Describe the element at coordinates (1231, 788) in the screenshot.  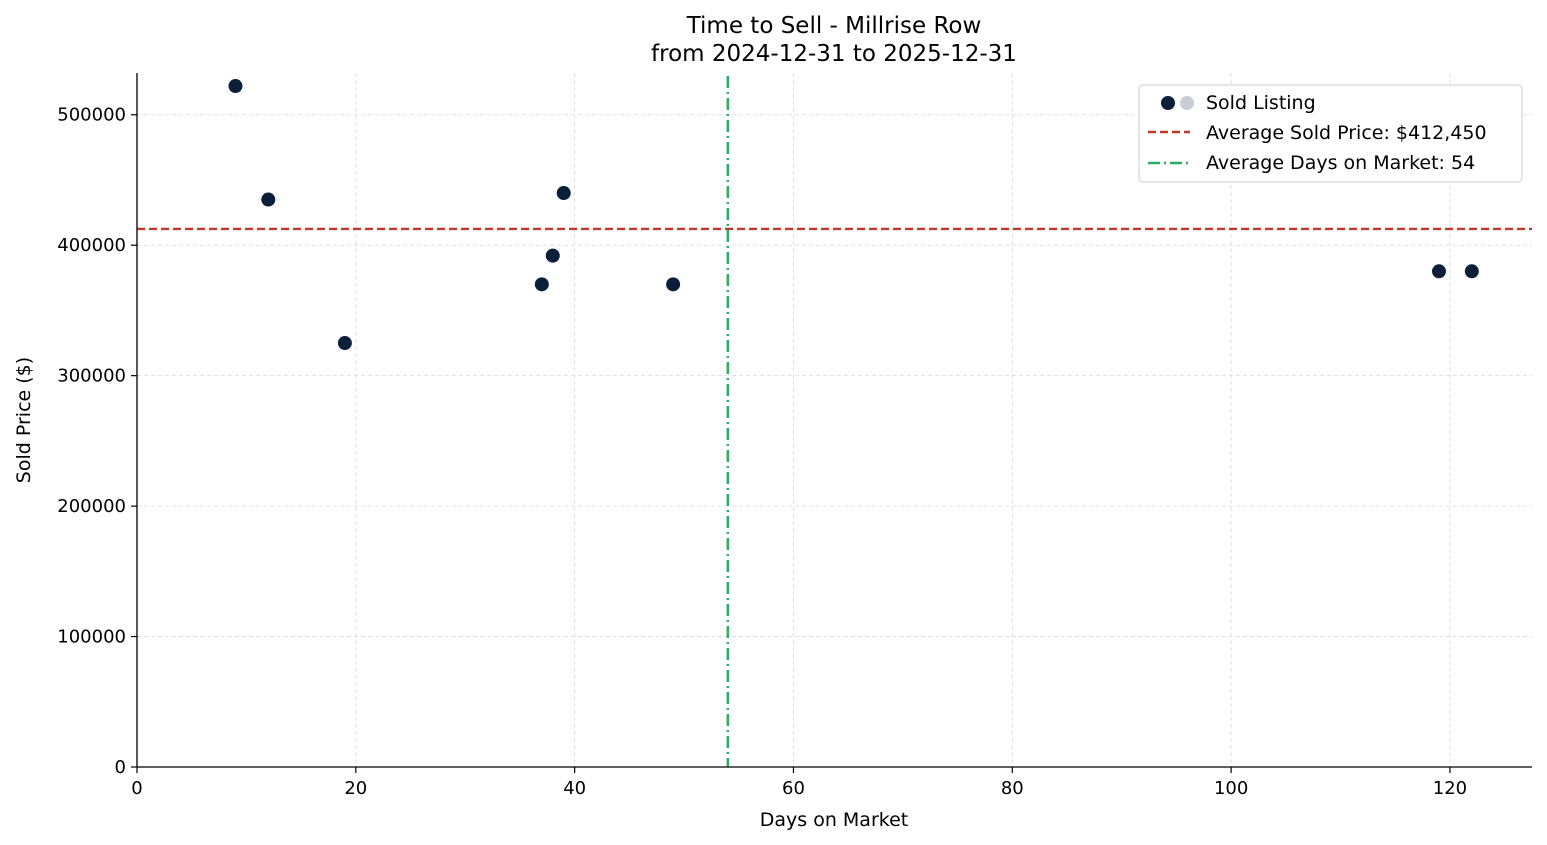
I see `x-tick-label: 100` at that location.